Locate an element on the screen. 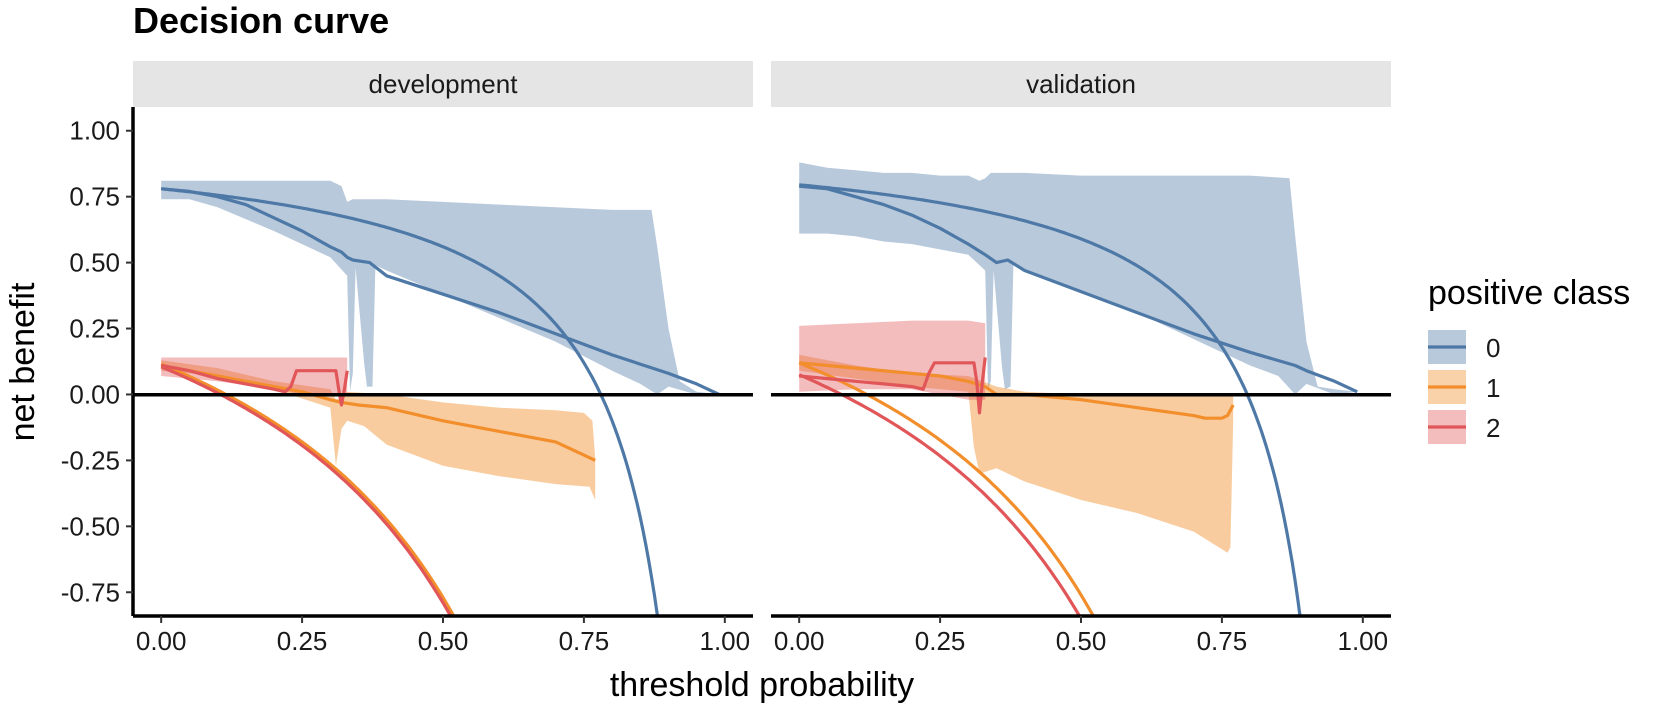  legend-label-2: 2 is located at coordinates (1493, 428).